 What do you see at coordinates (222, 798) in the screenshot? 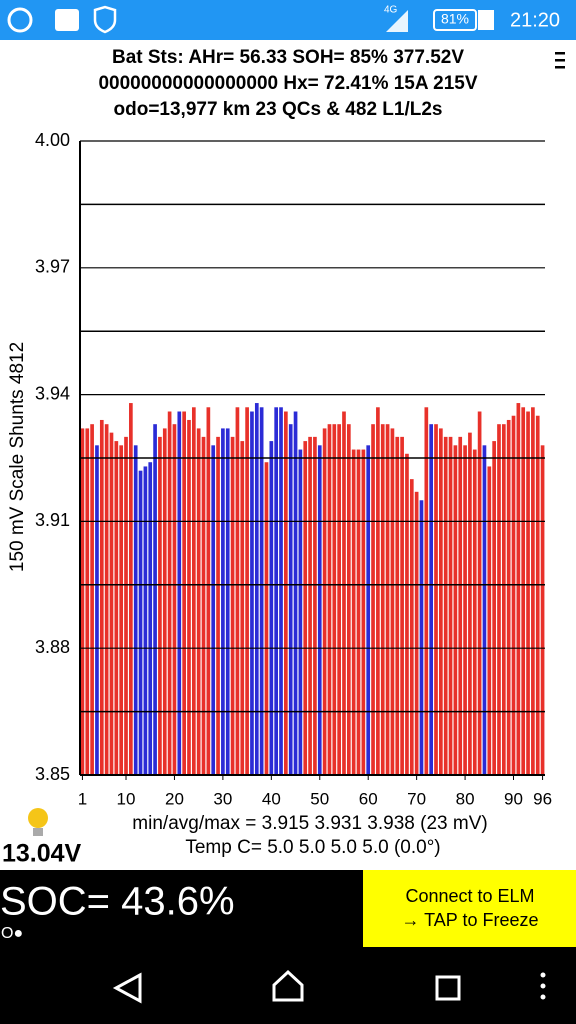
I see `x-tick-label: 30` at bounding box center [222, 798].